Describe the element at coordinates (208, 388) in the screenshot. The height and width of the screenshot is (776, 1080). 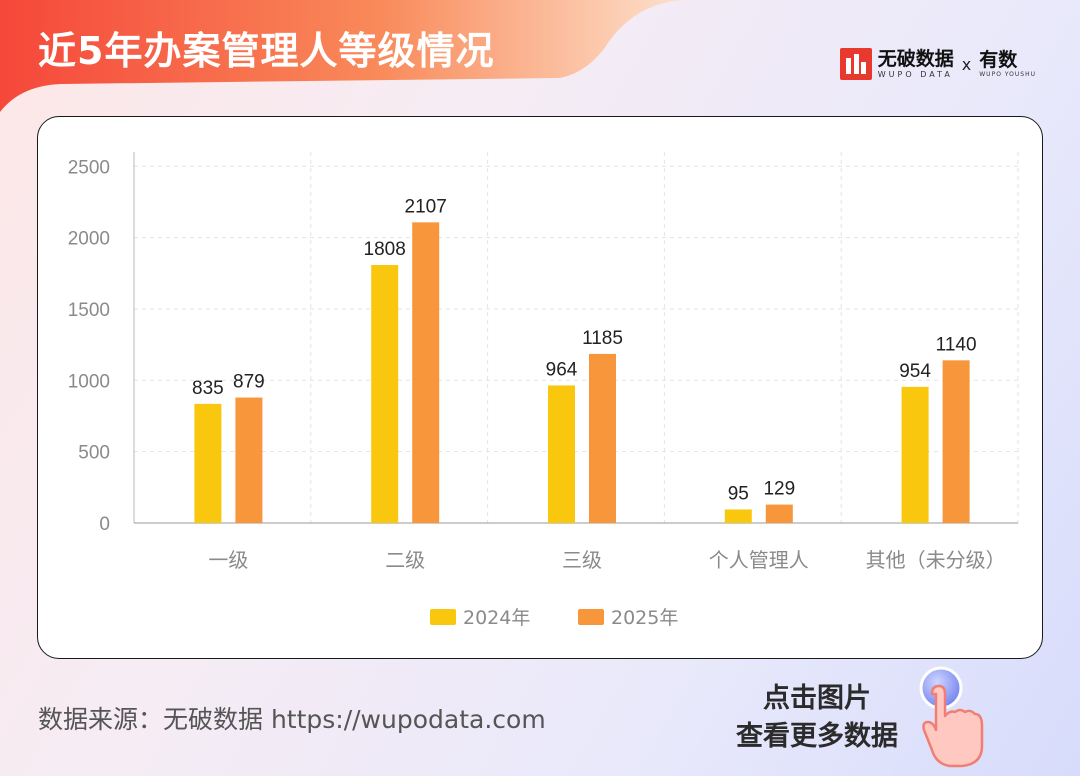
I see `bar-value-label: 835` at that location.